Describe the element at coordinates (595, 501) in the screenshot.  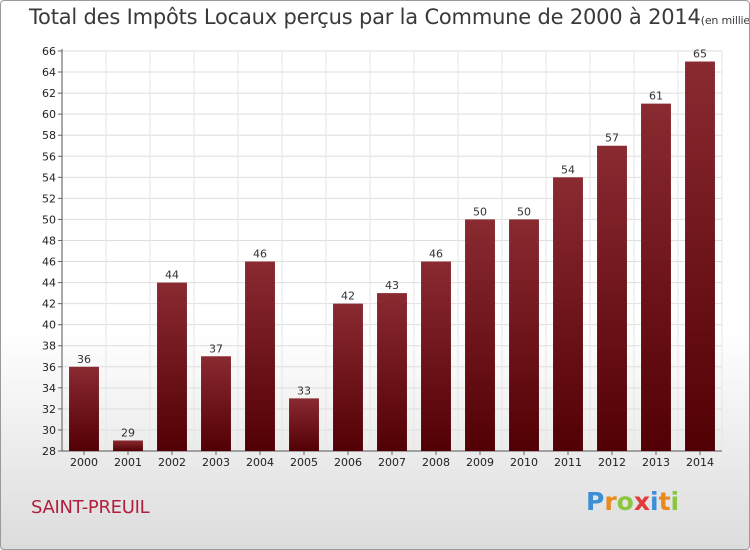
I see `brand-letter: P` at that location.